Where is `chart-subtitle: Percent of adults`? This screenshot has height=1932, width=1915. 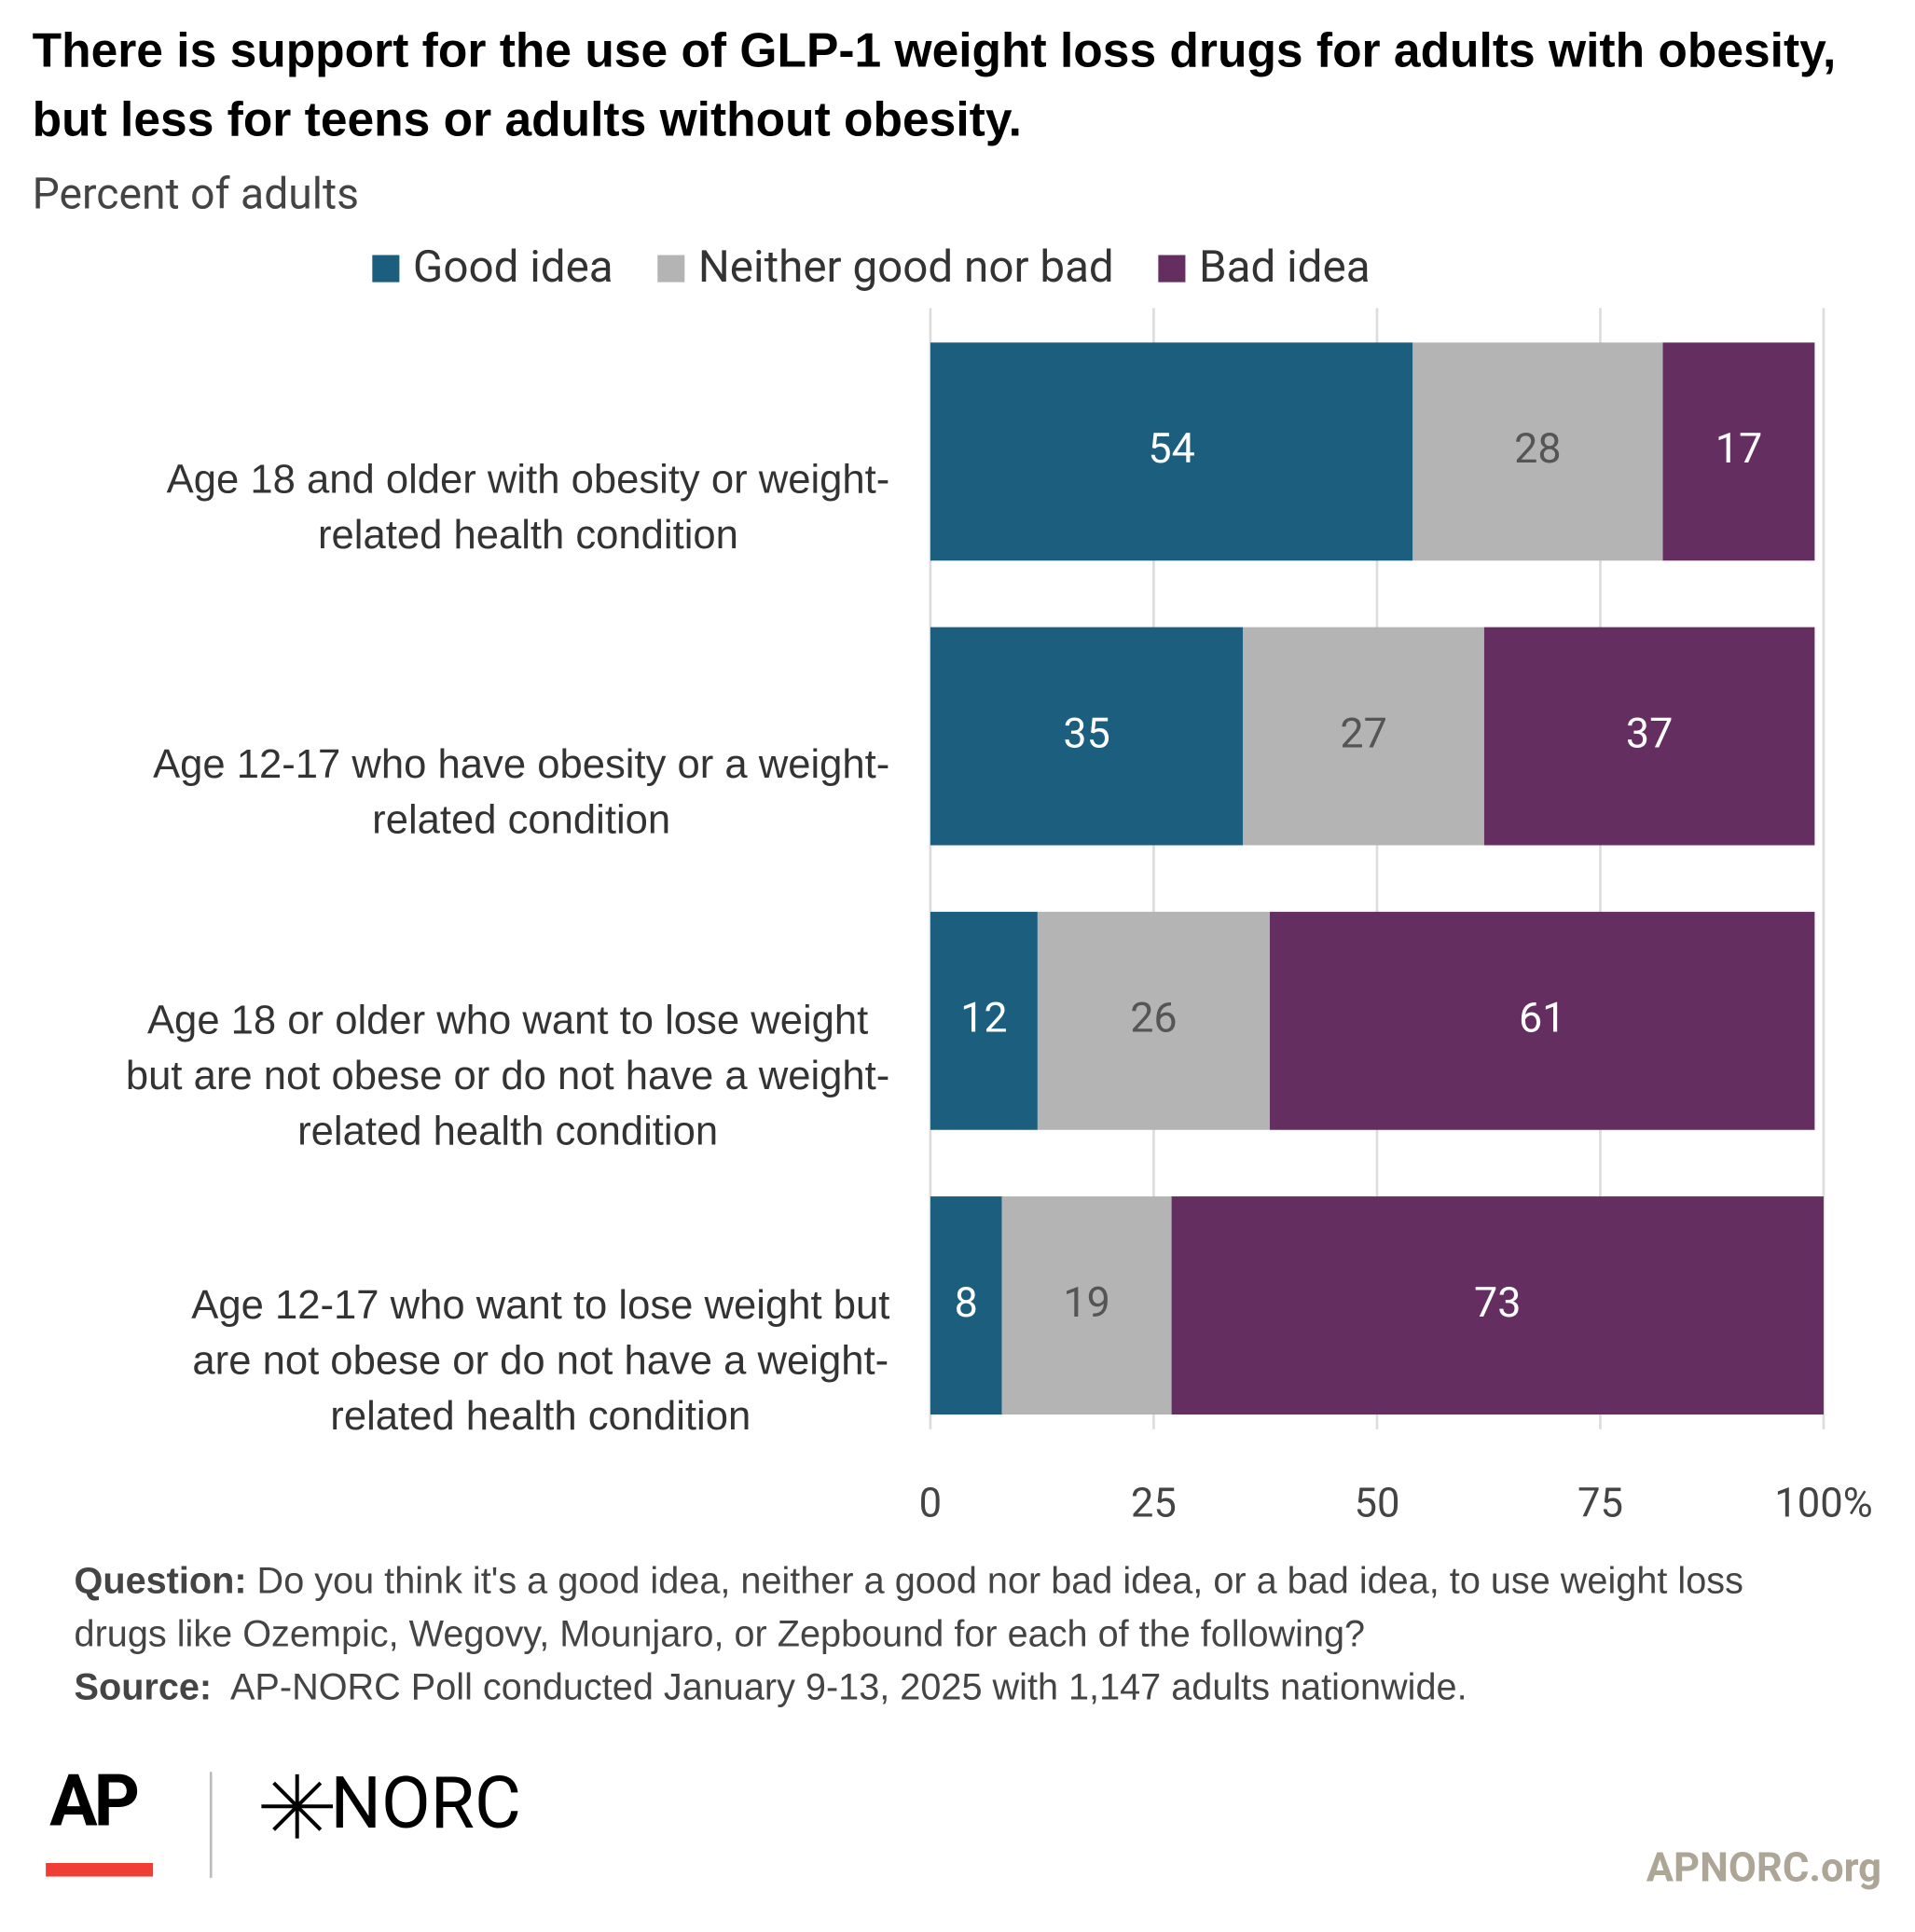
chart-subtitle: Percent of adults is located at coordinates (196, 195).